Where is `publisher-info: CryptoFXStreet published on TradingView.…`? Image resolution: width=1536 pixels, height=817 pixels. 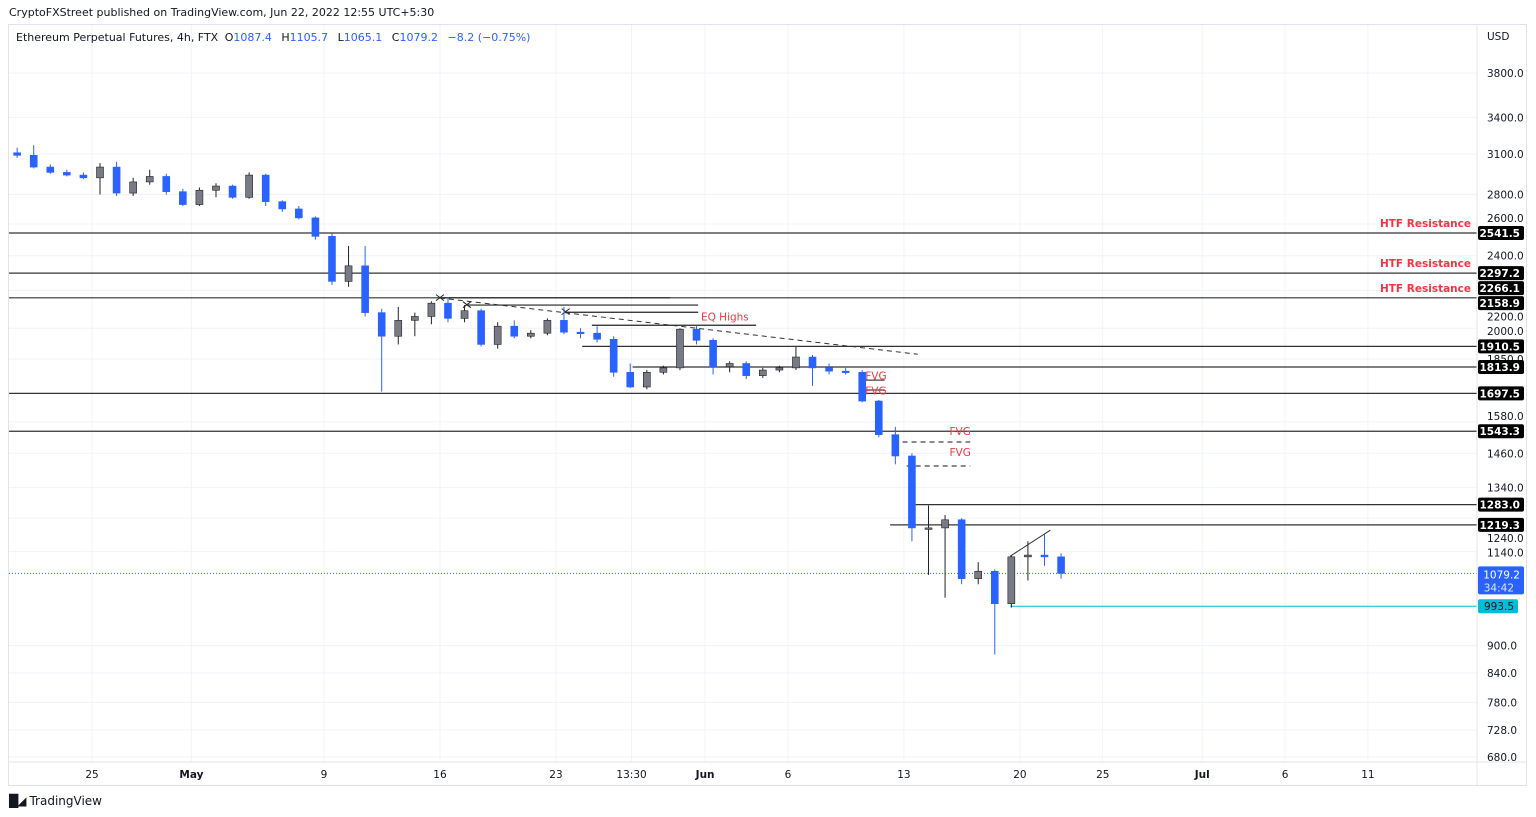
publisher-info: CryptoFXStreet published on TradingView.… is located at coordinates (222, 12).